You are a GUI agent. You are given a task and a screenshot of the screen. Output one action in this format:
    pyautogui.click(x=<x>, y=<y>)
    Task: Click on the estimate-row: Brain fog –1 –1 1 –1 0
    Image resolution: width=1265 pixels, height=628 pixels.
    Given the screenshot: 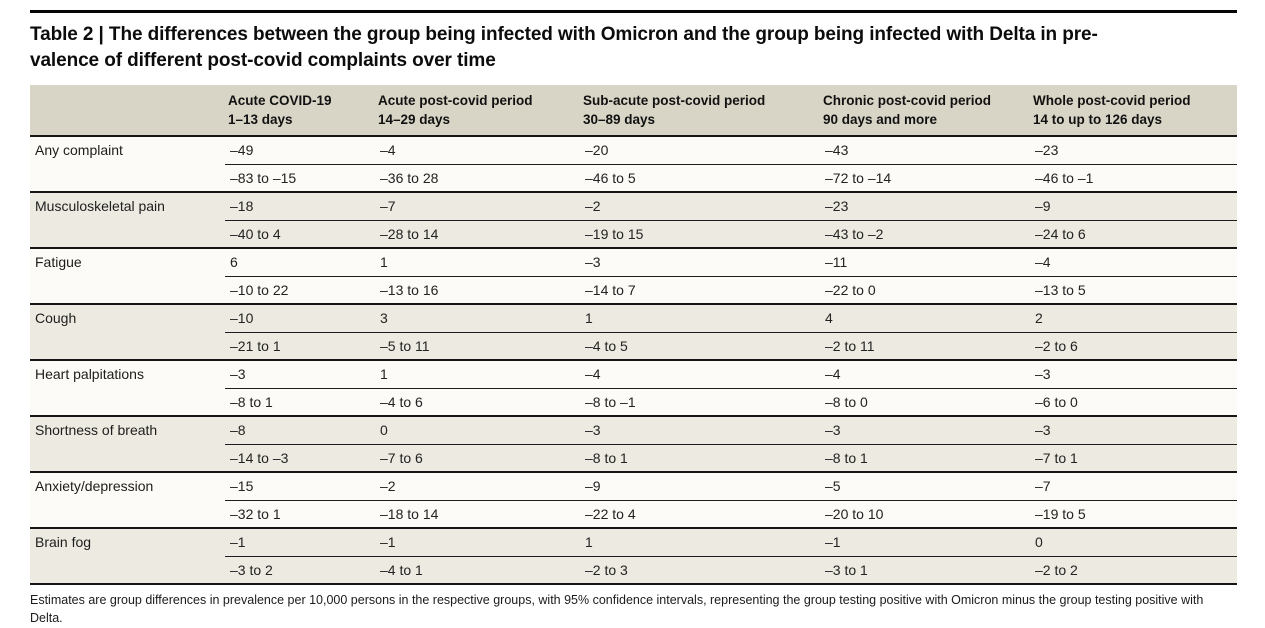 What is the action you would take?
    pyautogui.click(x=633, y=556)
    